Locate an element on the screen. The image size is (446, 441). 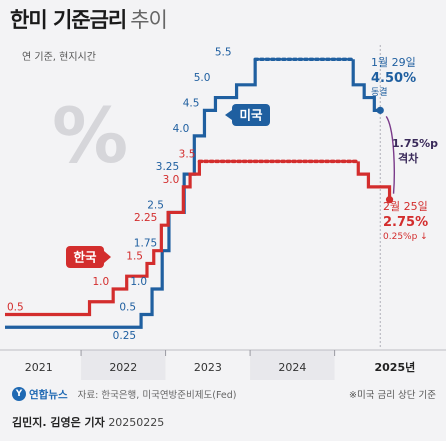
us-annot-date: 1월 29일 is located at coordinates (393, 62).